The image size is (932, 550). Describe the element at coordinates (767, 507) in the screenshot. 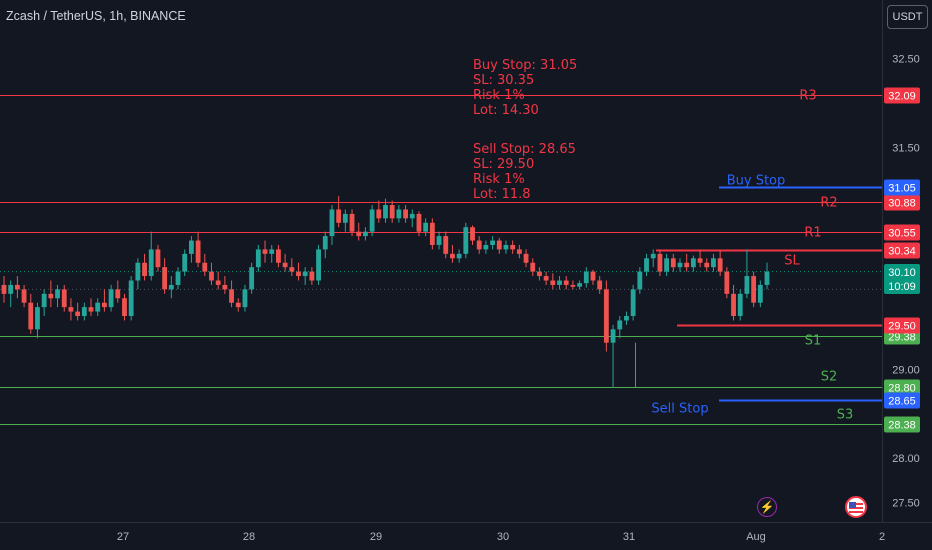

I see `lightning-icon: ⚡` at that location.